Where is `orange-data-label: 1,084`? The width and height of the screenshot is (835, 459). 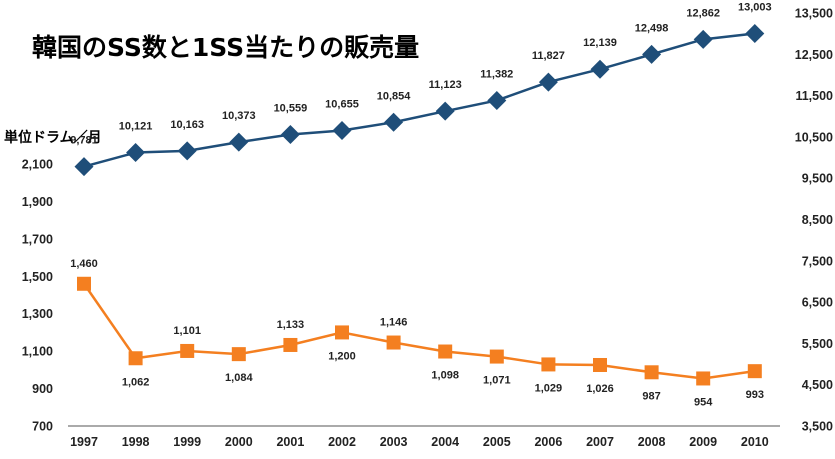 orange-data-label: 1,084 is located at coordinates (239, 378).